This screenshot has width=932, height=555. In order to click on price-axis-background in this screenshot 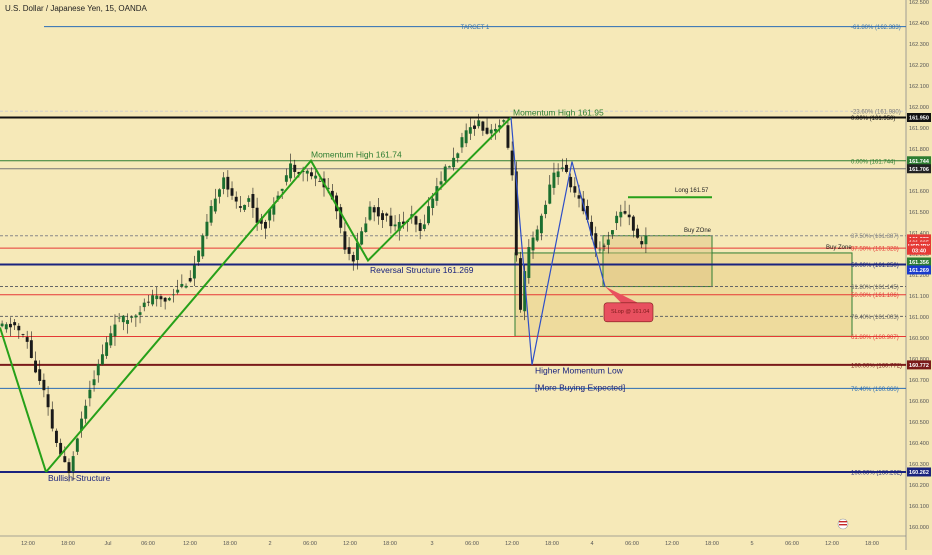, I will do `click(919, 275)`.